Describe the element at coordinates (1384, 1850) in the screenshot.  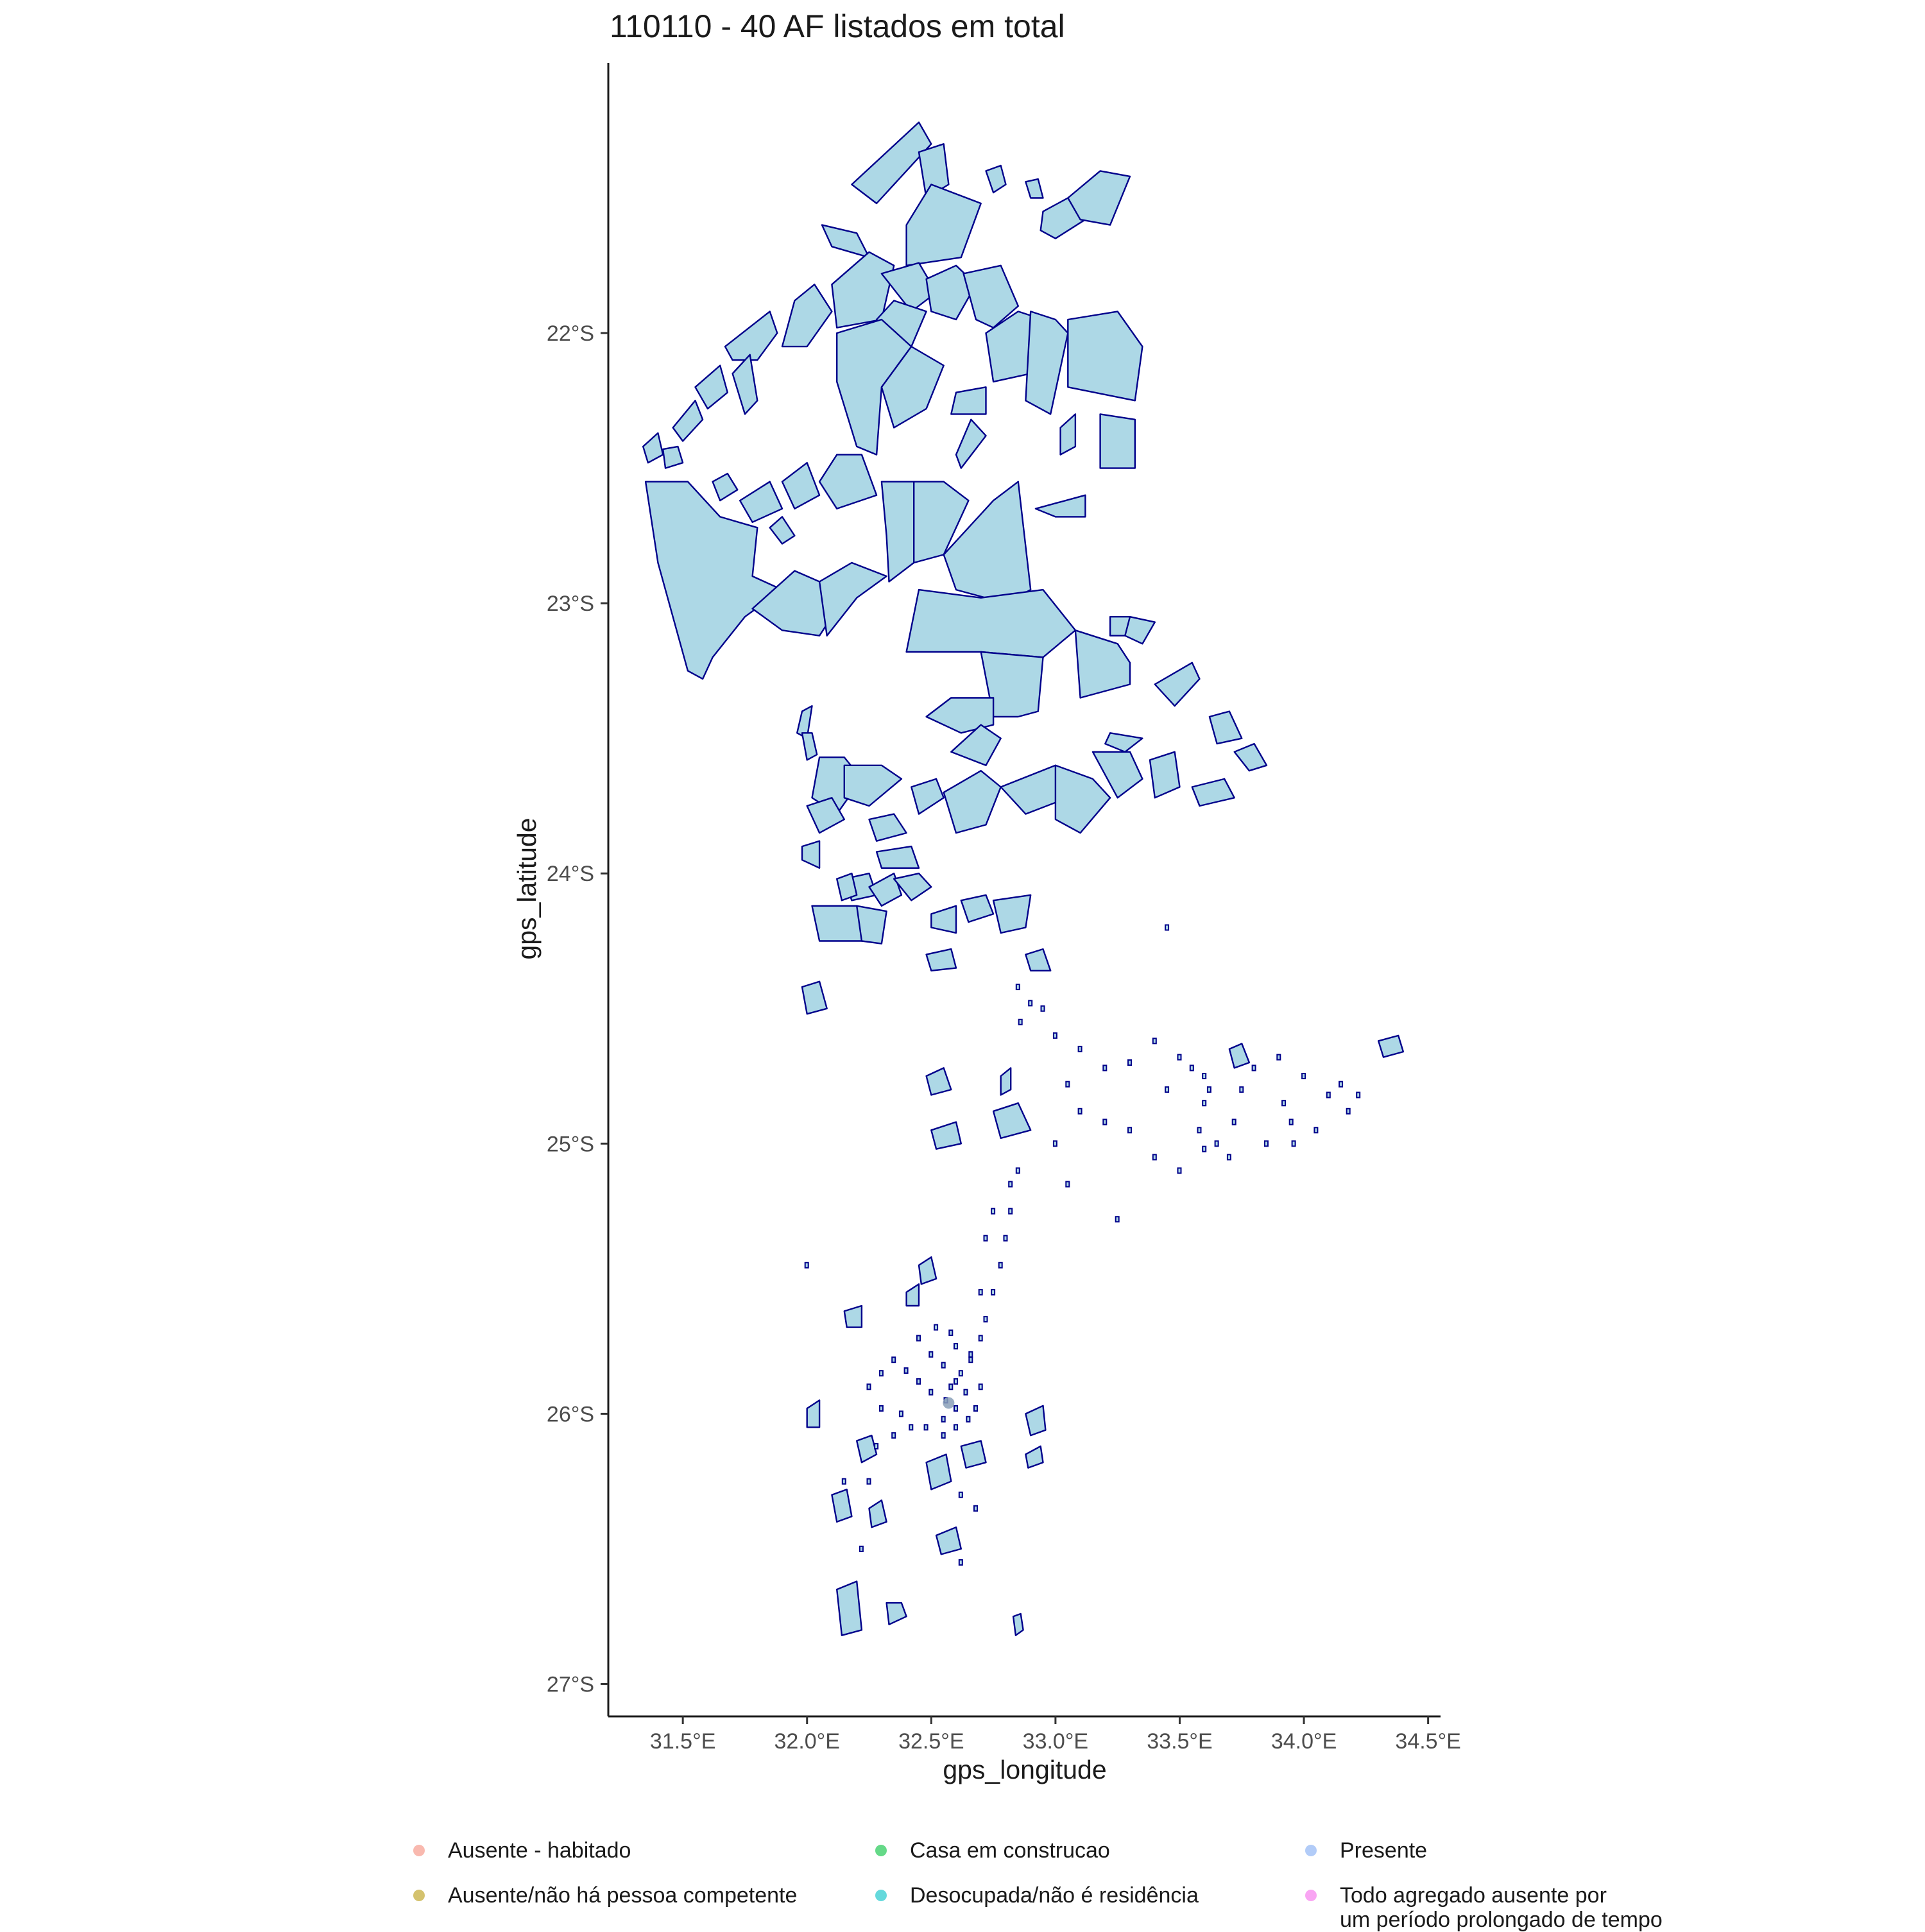
I see `legend-label-4: Presente` at that location.